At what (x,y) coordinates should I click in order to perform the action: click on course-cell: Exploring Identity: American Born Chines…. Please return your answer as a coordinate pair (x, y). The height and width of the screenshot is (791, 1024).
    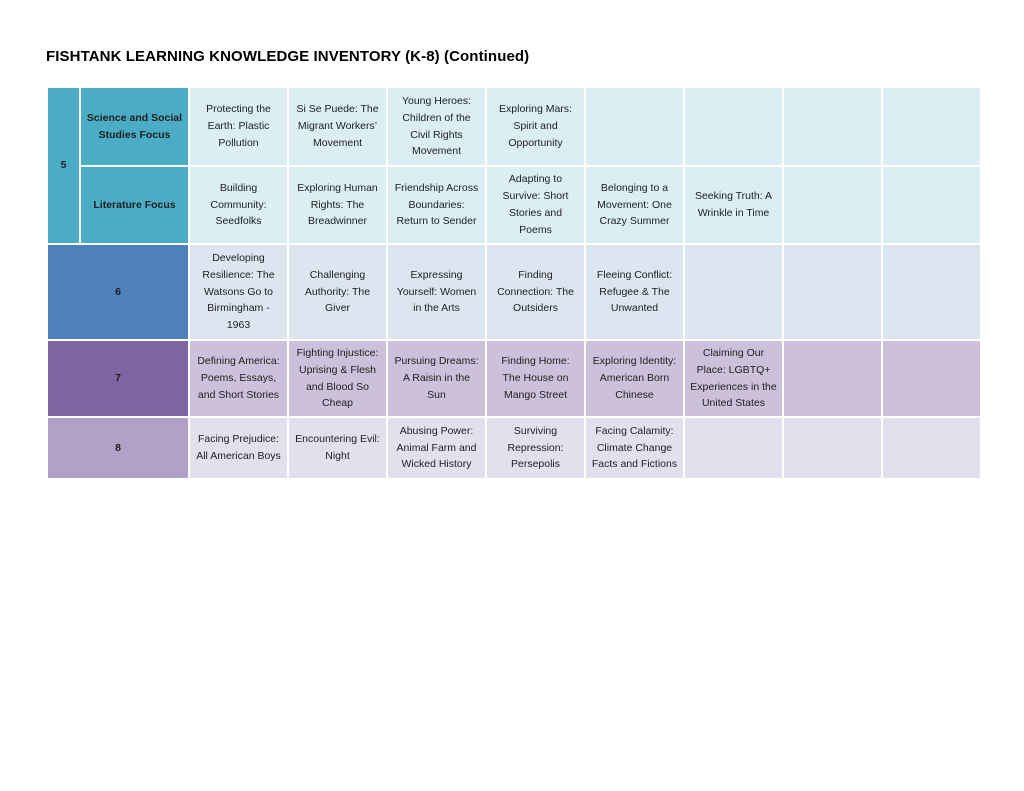
    Looking at the image, I should click on (634, 378).